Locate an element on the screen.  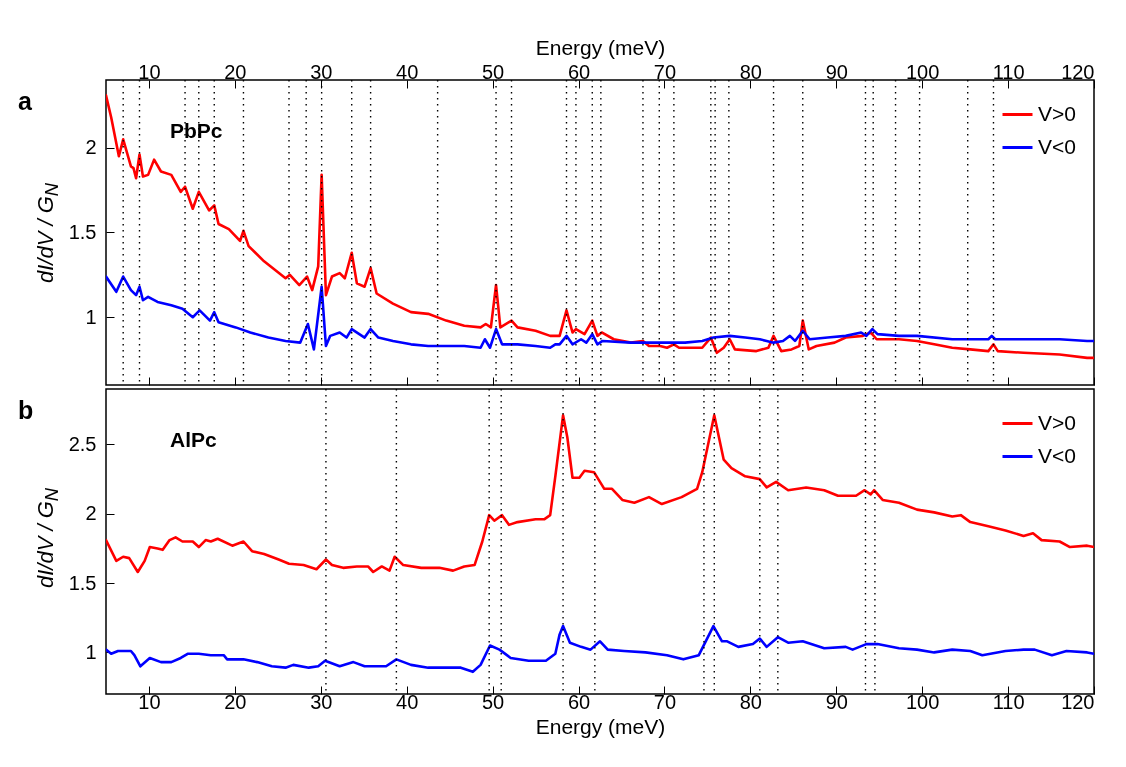
x-tick-label: 110 is located at coordinates (1008, 701).